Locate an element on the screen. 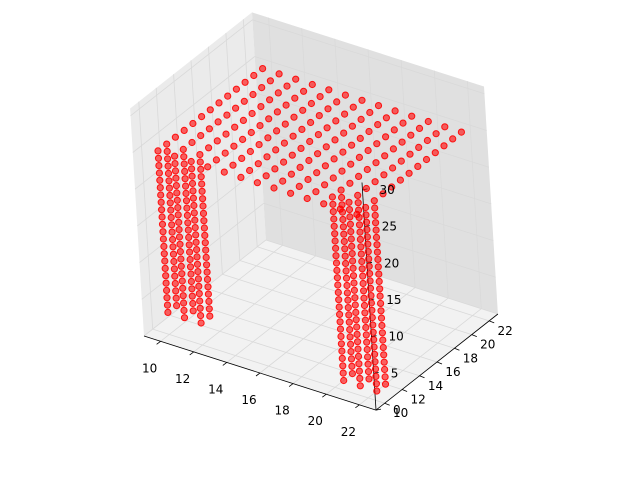 This screenshot has width=640, height=480. z-tick-label: 15 is located at coordinates (393, 300).